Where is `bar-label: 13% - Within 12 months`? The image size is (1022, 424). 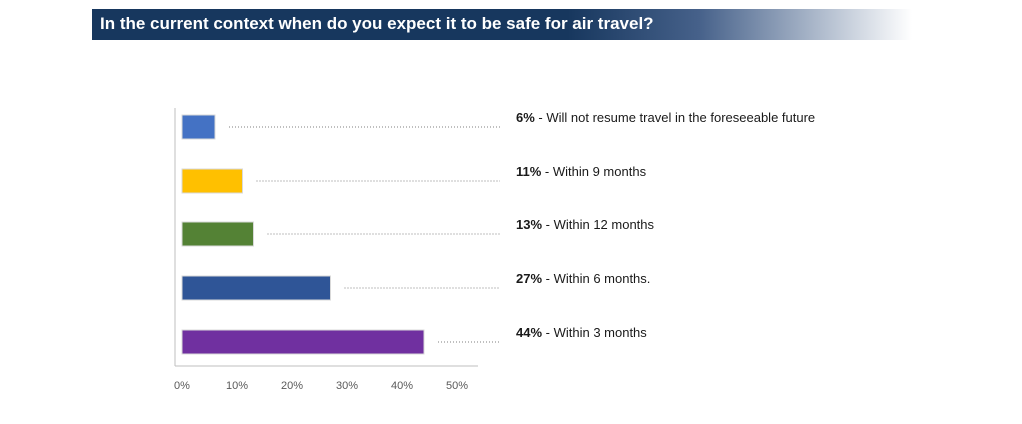 bar-label: 13% - Within 12 months is located at coordinates (585, 224).